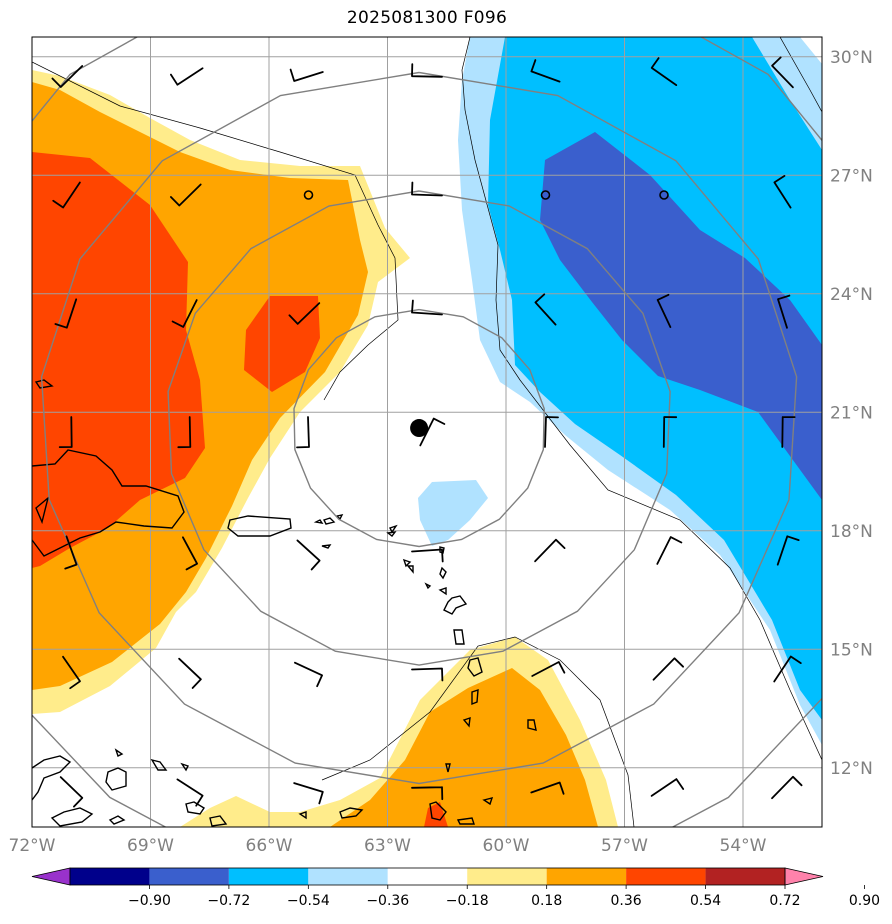  I want to click on negative-anomaly-east-strong, so click(681, 316).